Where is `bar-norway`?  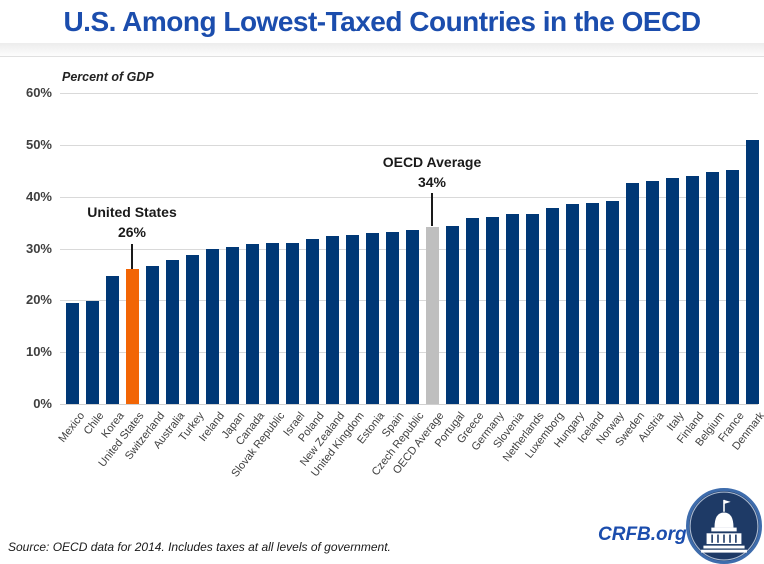
bar-norway is located at coordinates (612, 302).